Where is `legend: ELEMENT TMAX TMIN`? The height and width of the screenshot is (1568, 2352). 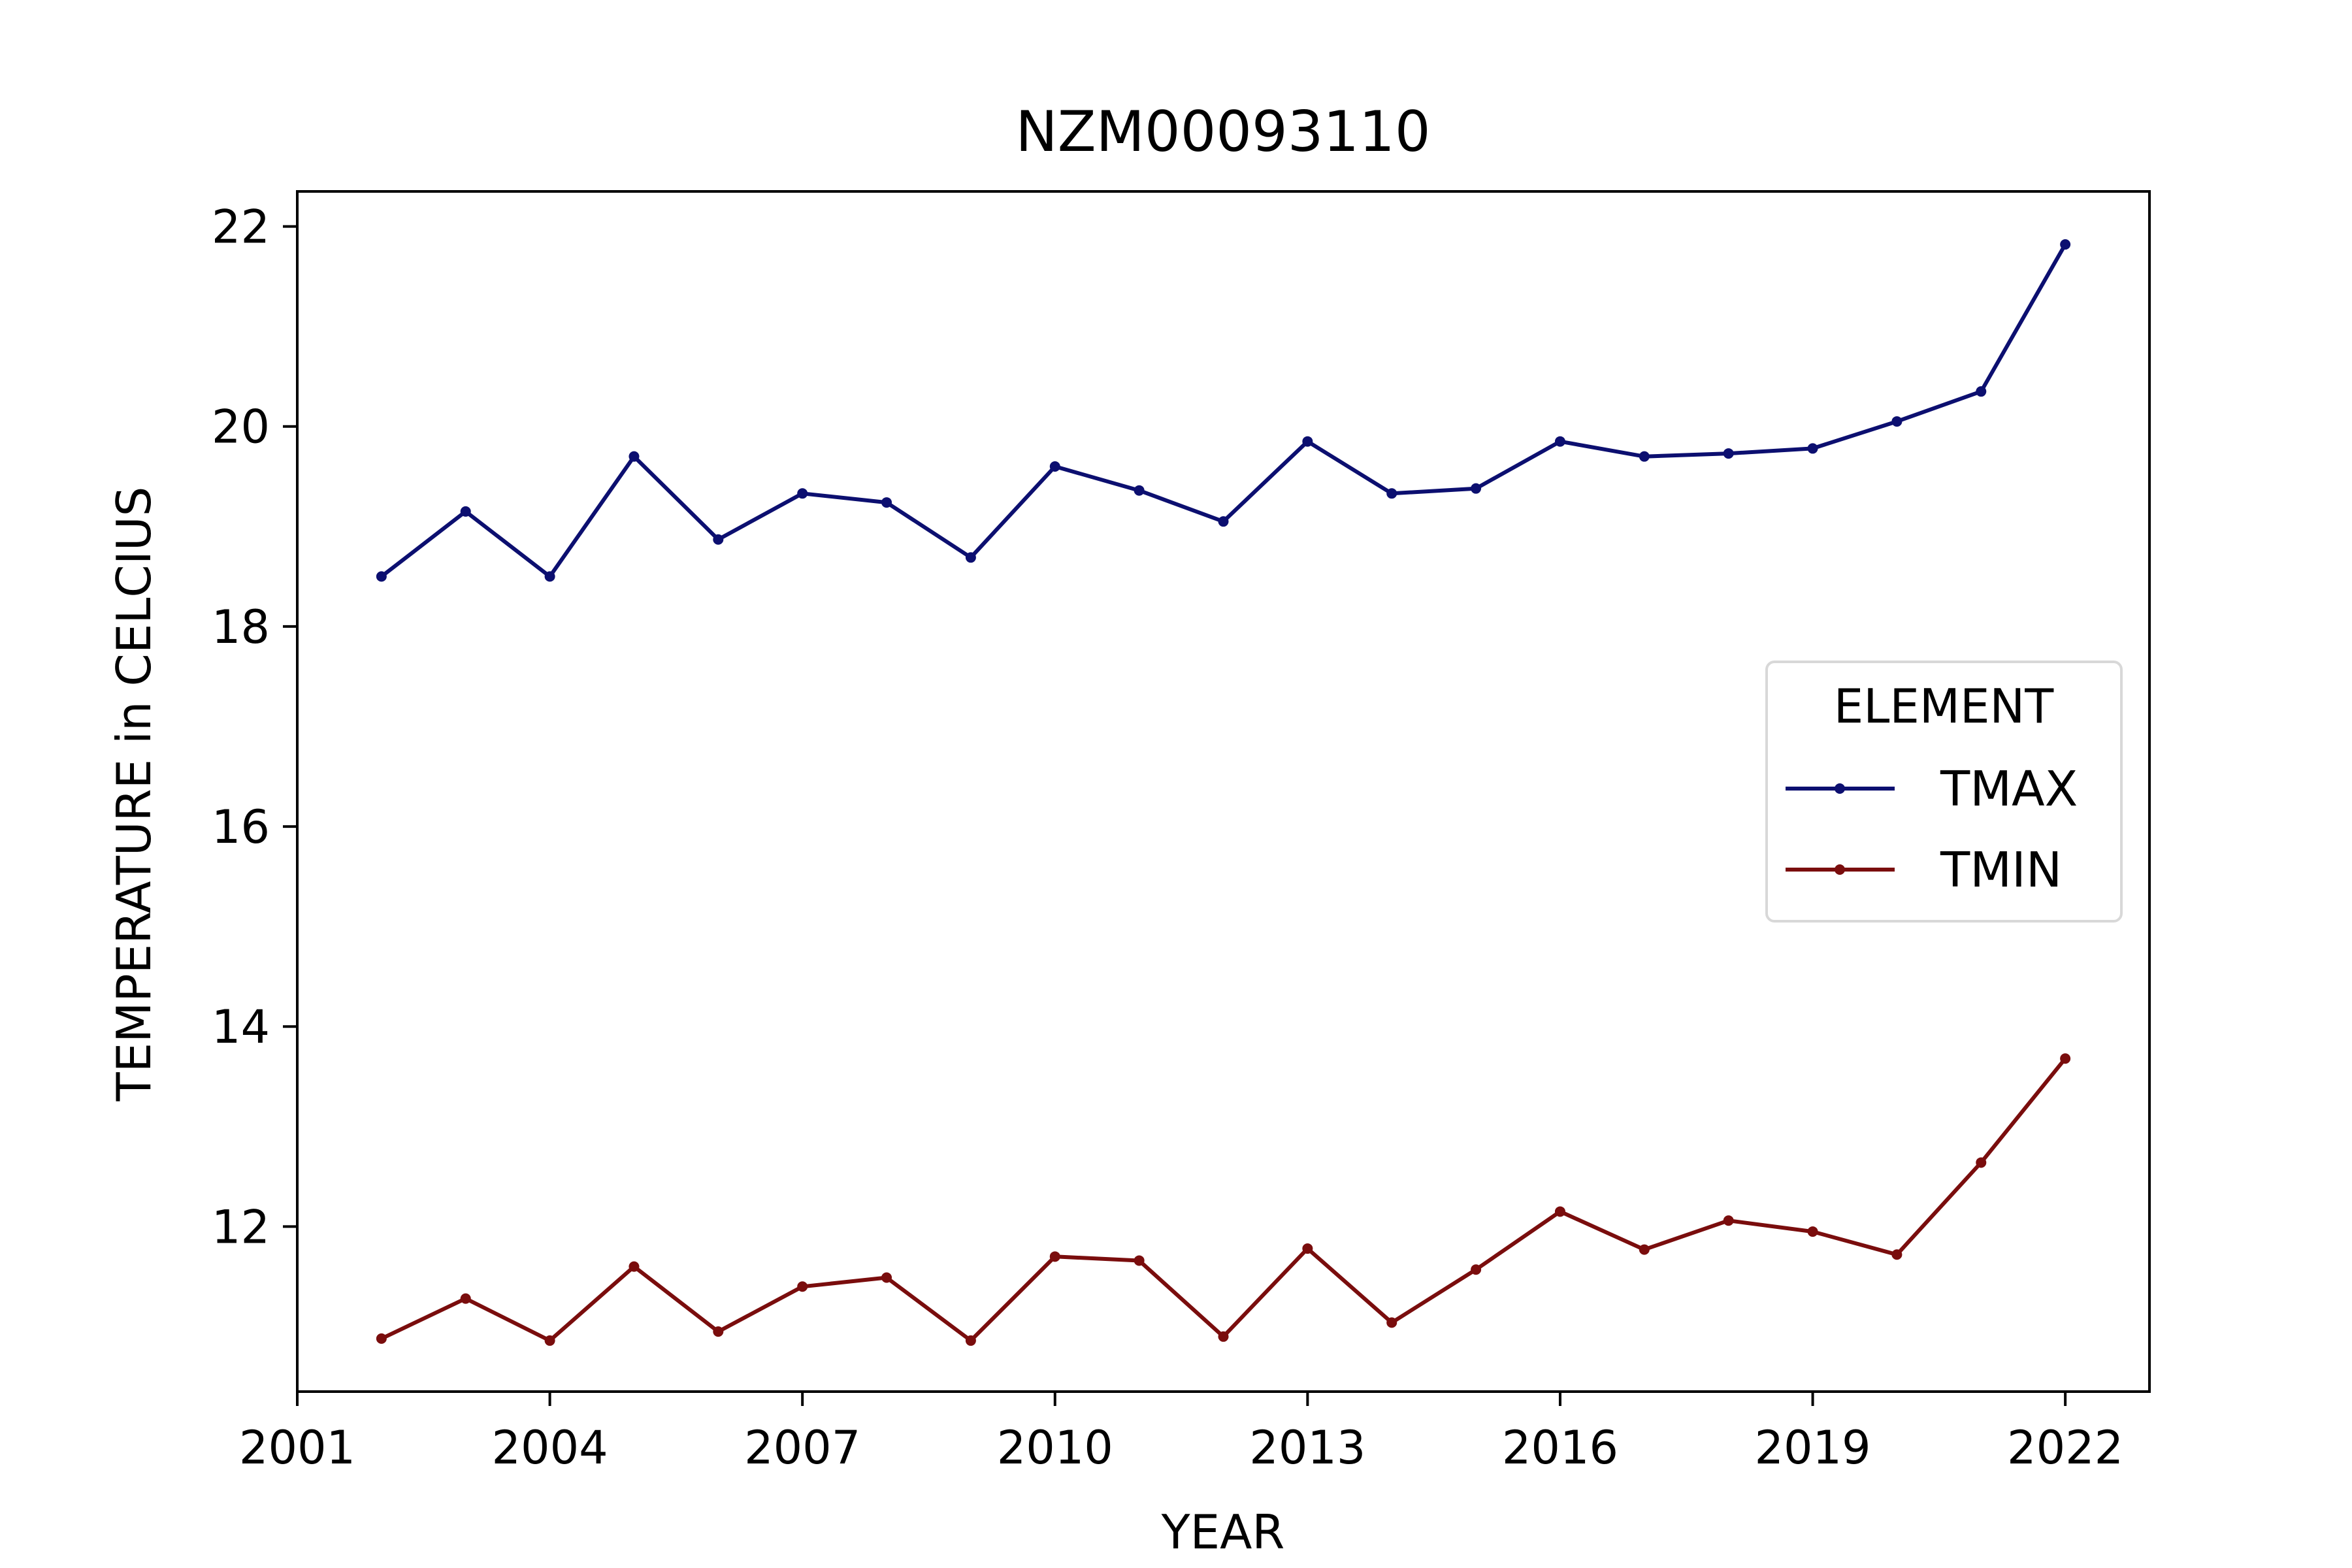 legend: ELEMENT TMAX TMIN is located at coordinates (1944, 792).